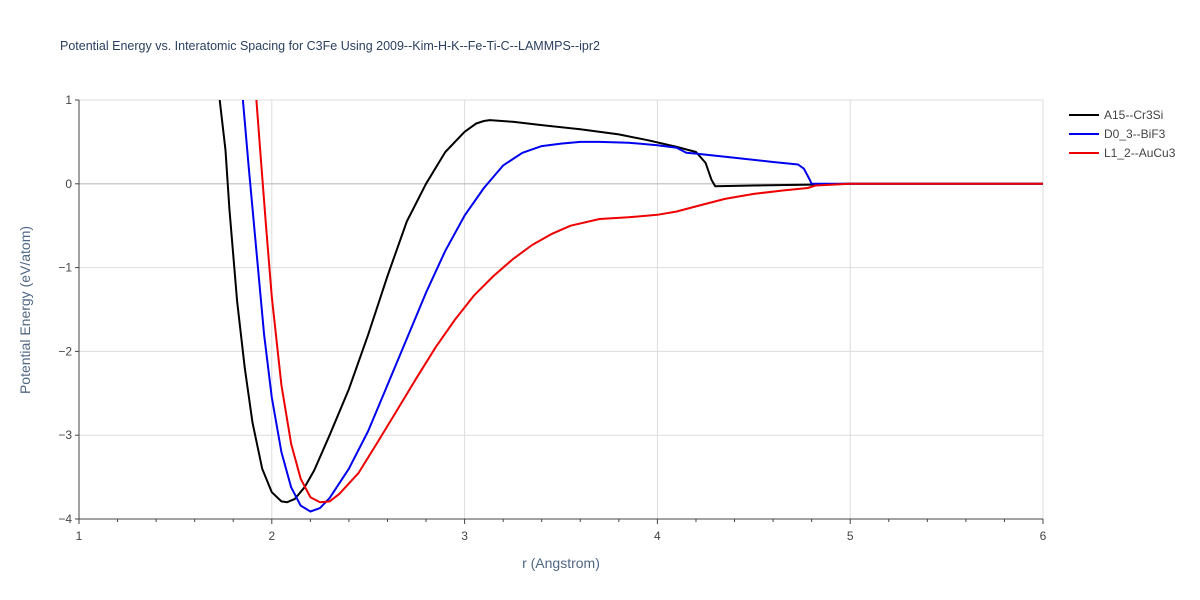  I want to click on x-tick-label: 6, so click(1043, 536).